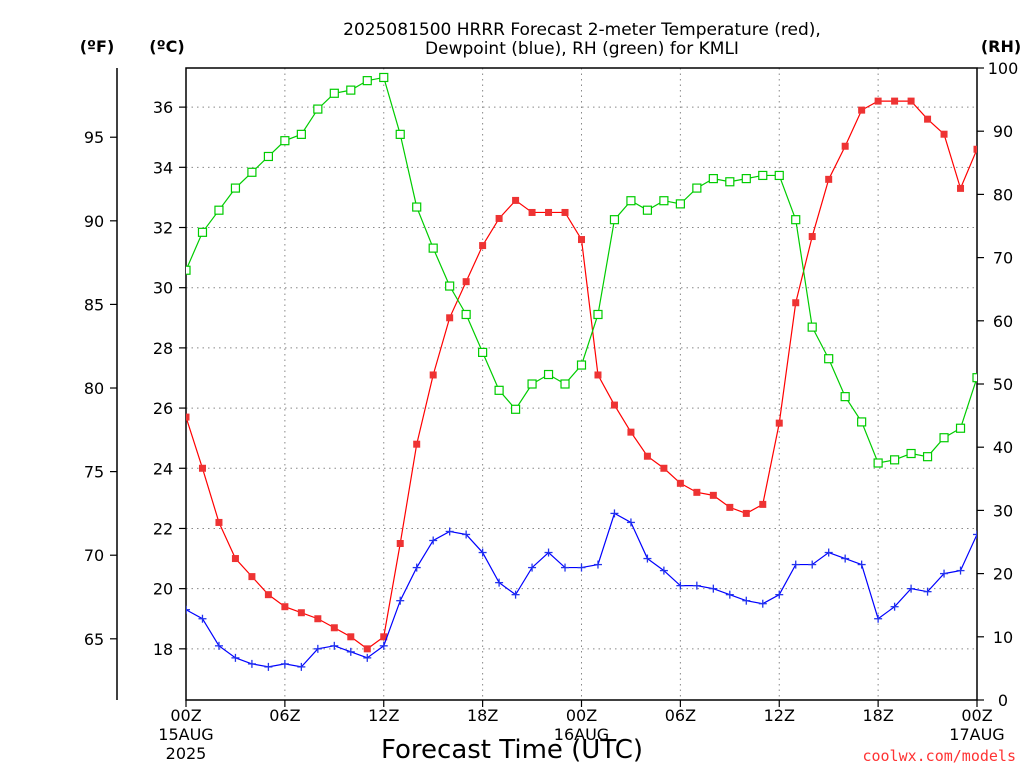 The width and height of the screenshot is (1024, 768). What do you see at coordinates (1003, 194) in the screenshot?
I see `rh-tick-label: 80` at bounding box center [1003, 194].